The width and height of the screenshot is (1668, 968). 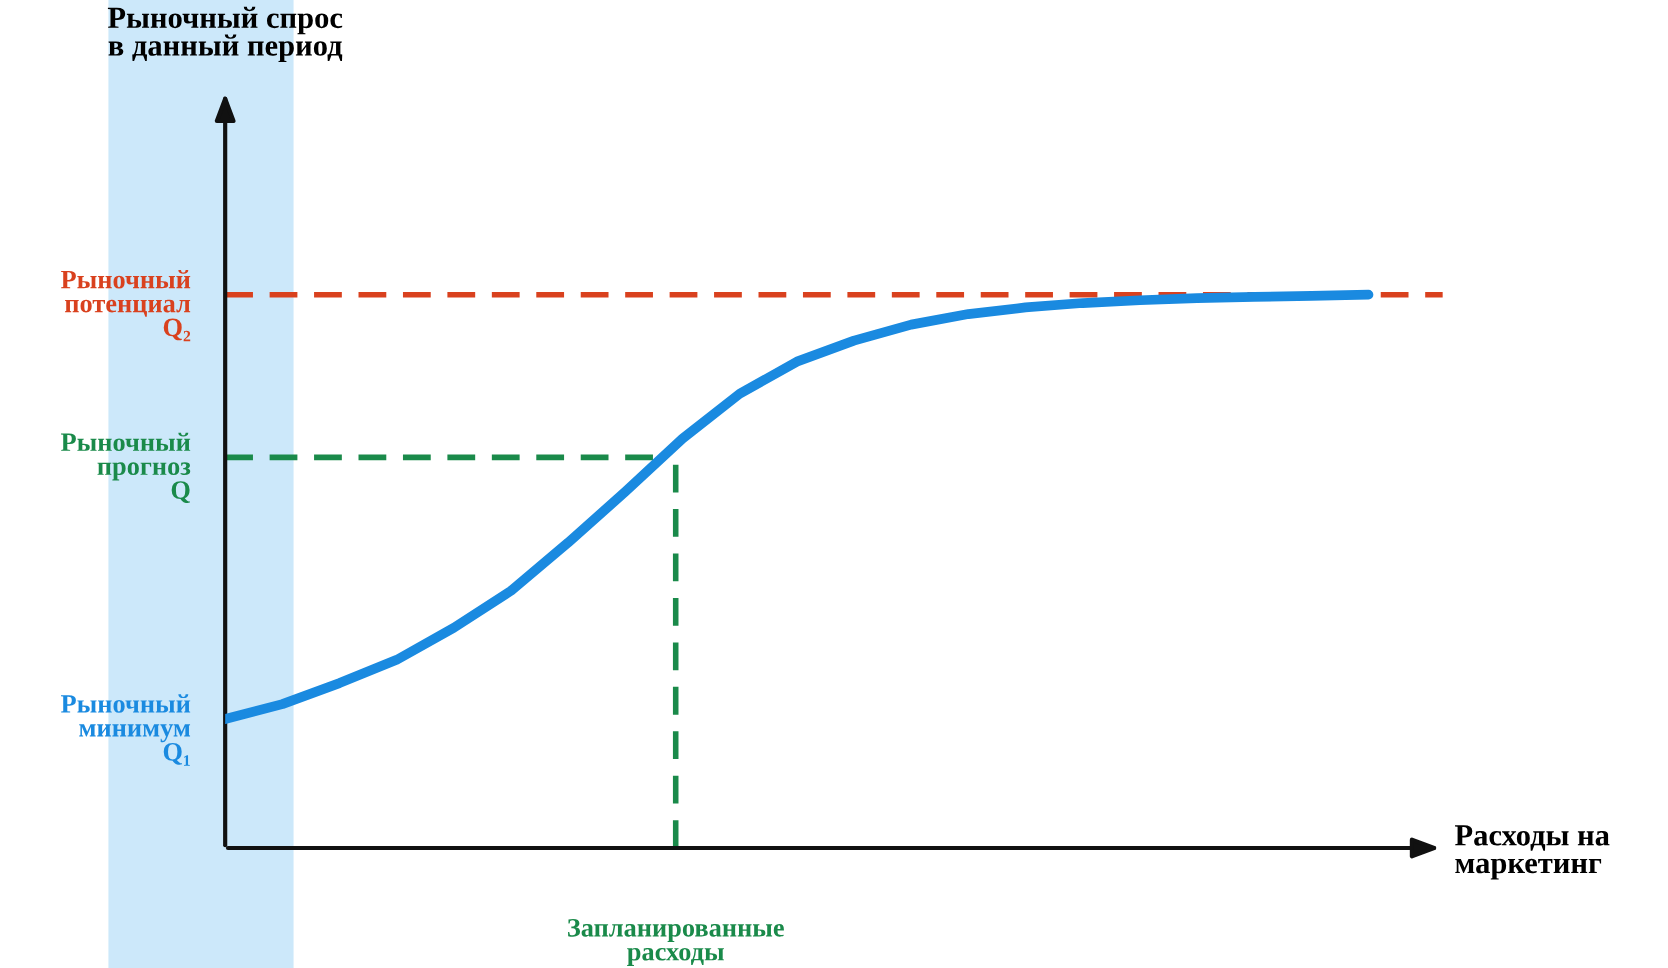 I want to click on x-axis-title: Расходы на маркетинг, so click(x=1532, y=852).